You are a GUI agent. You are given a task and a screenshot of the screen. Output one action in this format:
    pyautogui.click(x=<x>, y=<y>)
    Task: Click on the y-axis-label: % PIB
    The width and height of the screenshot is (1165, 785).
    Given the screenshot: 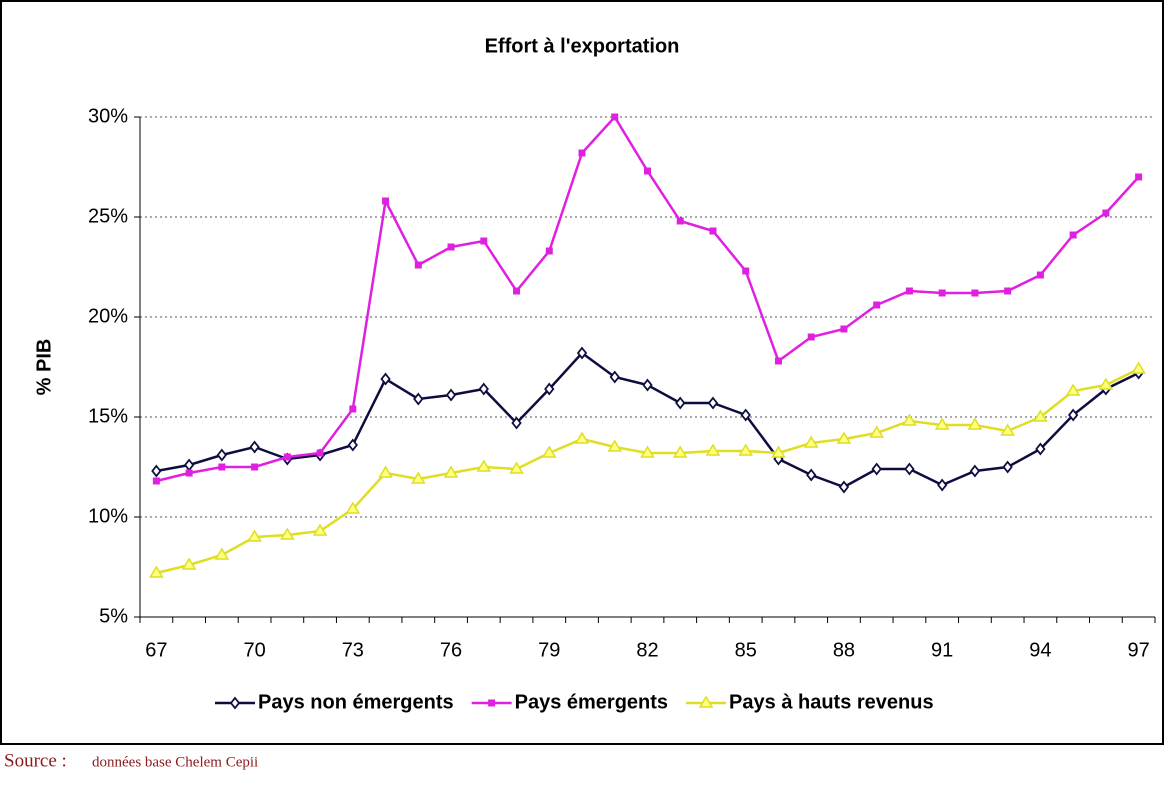 What is the action you would take?
    pyautogui.click(x=44, y=367)
    